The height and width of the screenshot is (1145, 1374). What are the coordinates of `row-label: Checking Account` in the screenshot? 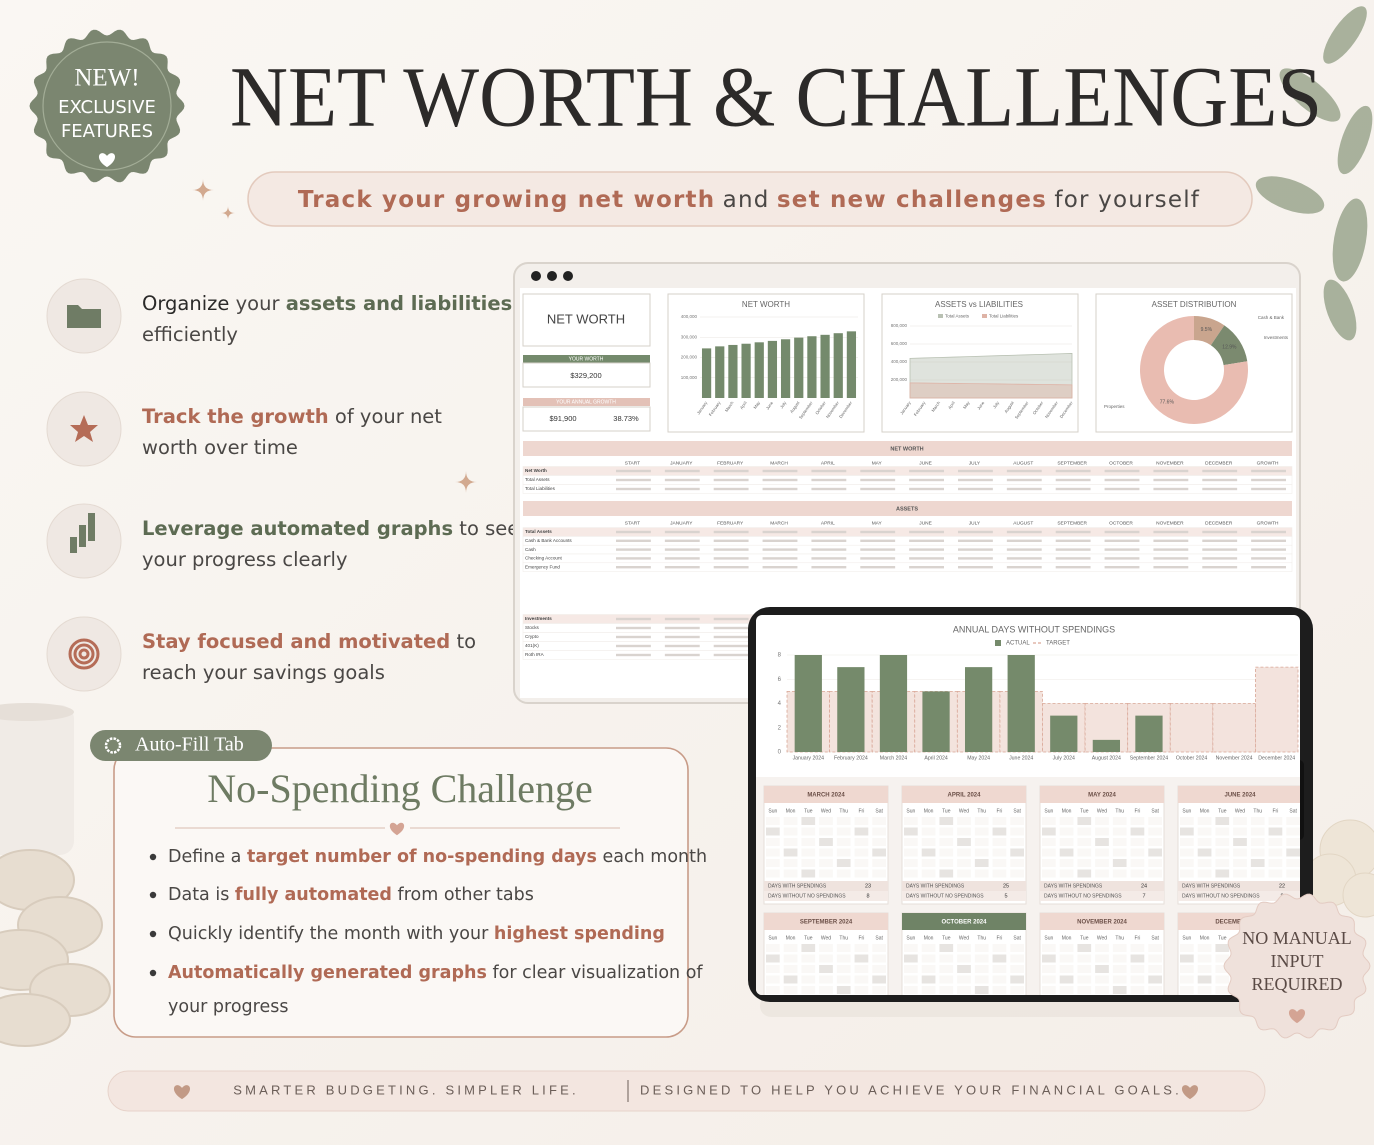 It's located at (543, 558).